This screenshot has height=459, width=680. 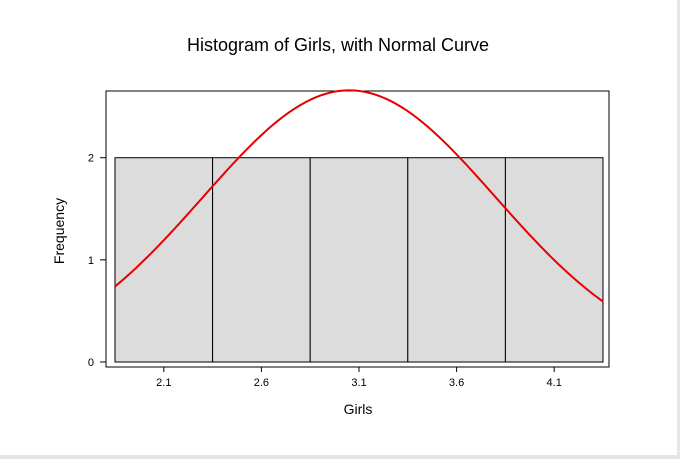 What do you see at coordinates (456, 383) in the screenshot?
I see `x-tick-label-3.6: 3.6` at bounding box center [456, 383].